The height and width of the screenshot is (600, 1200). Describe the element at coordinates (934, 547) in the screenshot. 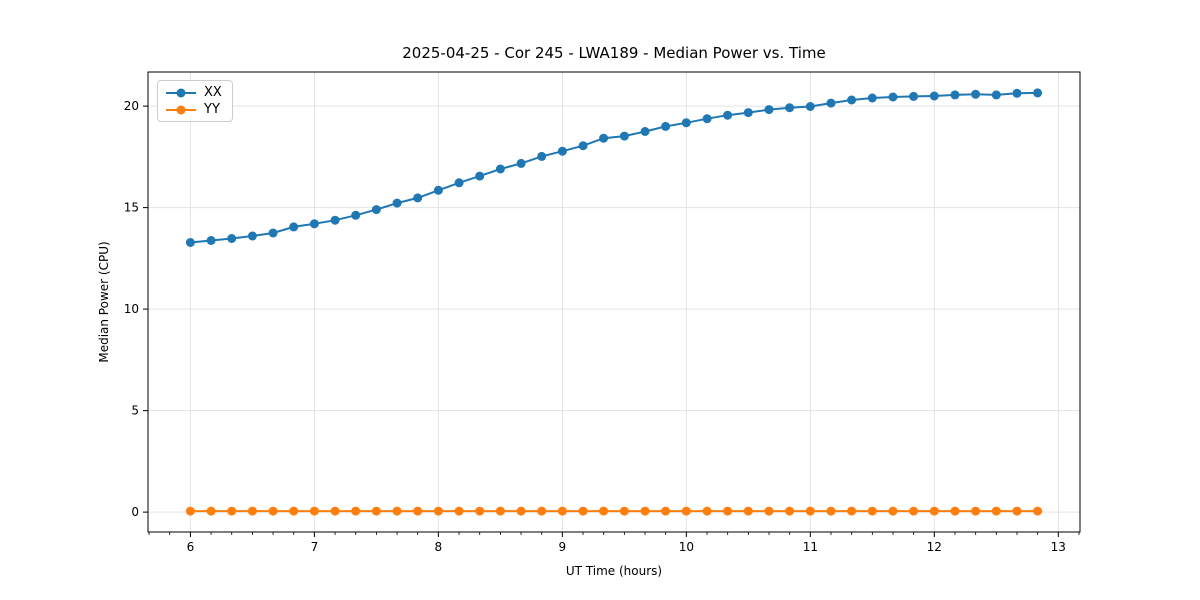

I see `x-tick-label: 12` at that location.